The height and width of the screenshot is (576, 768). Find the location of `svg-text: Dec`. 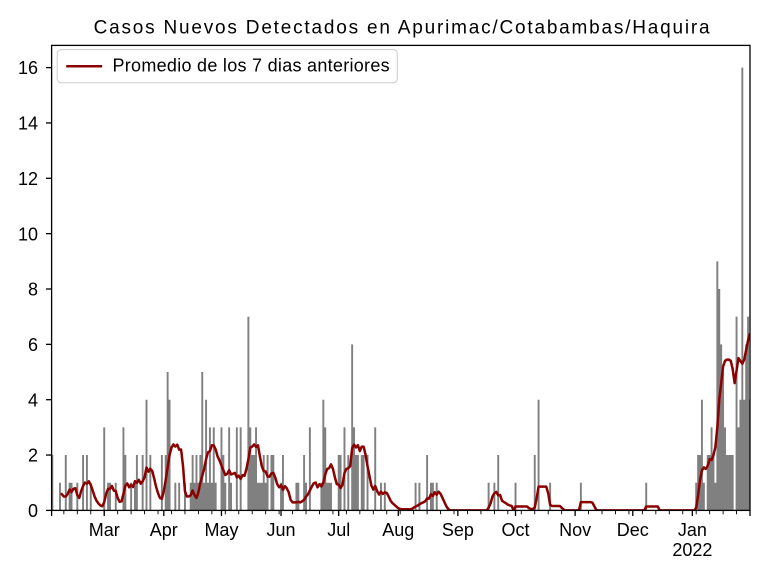

svg-text: Dec is located at coordinates (633, 530).